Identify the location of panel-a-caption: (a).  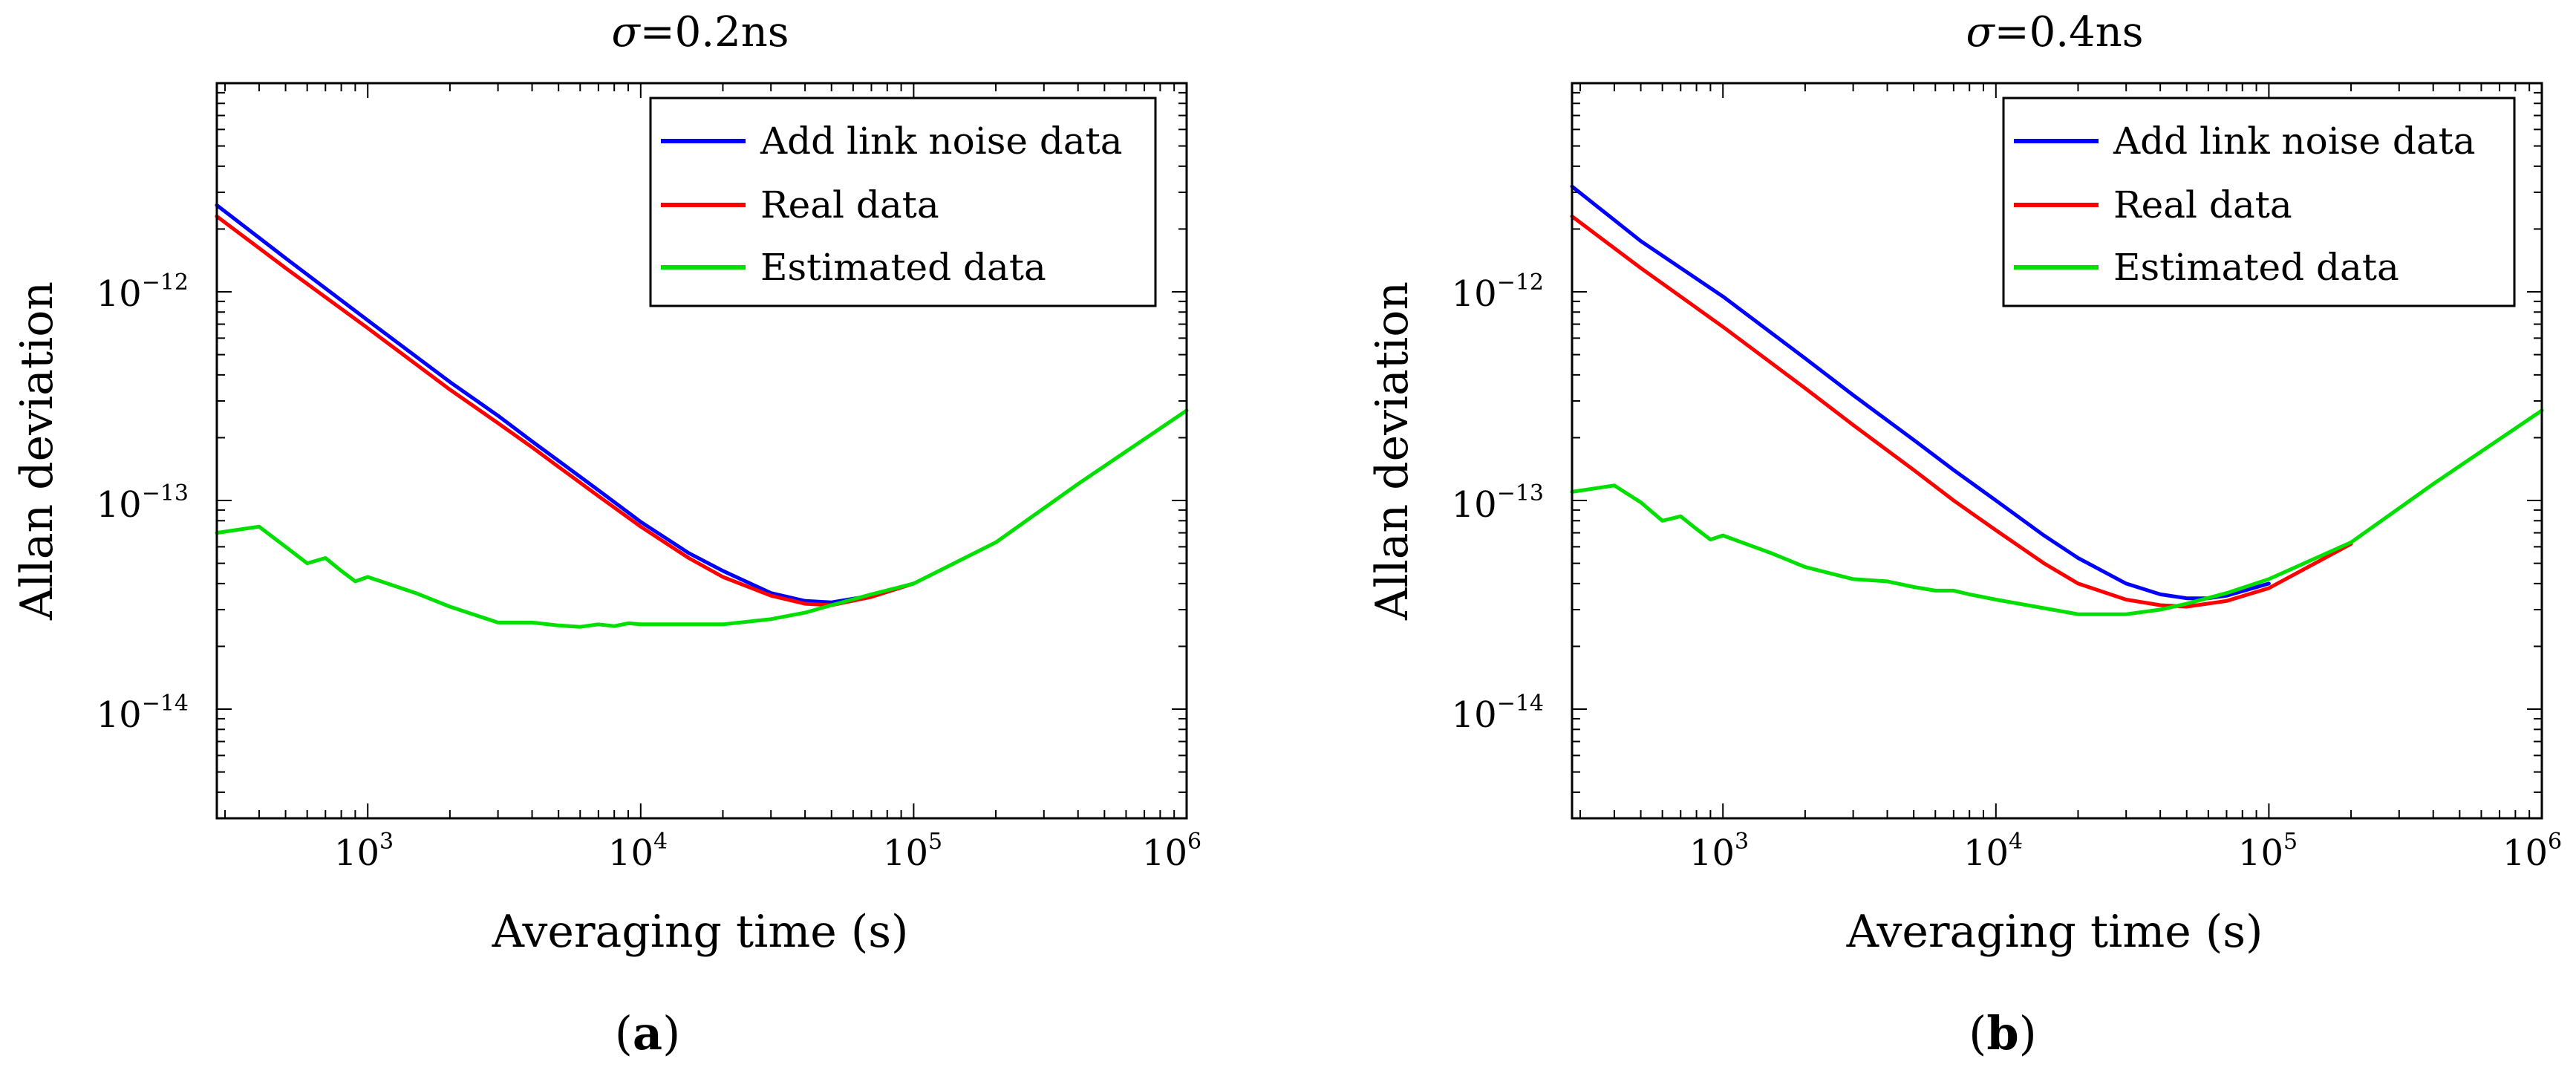
(648, 1033).